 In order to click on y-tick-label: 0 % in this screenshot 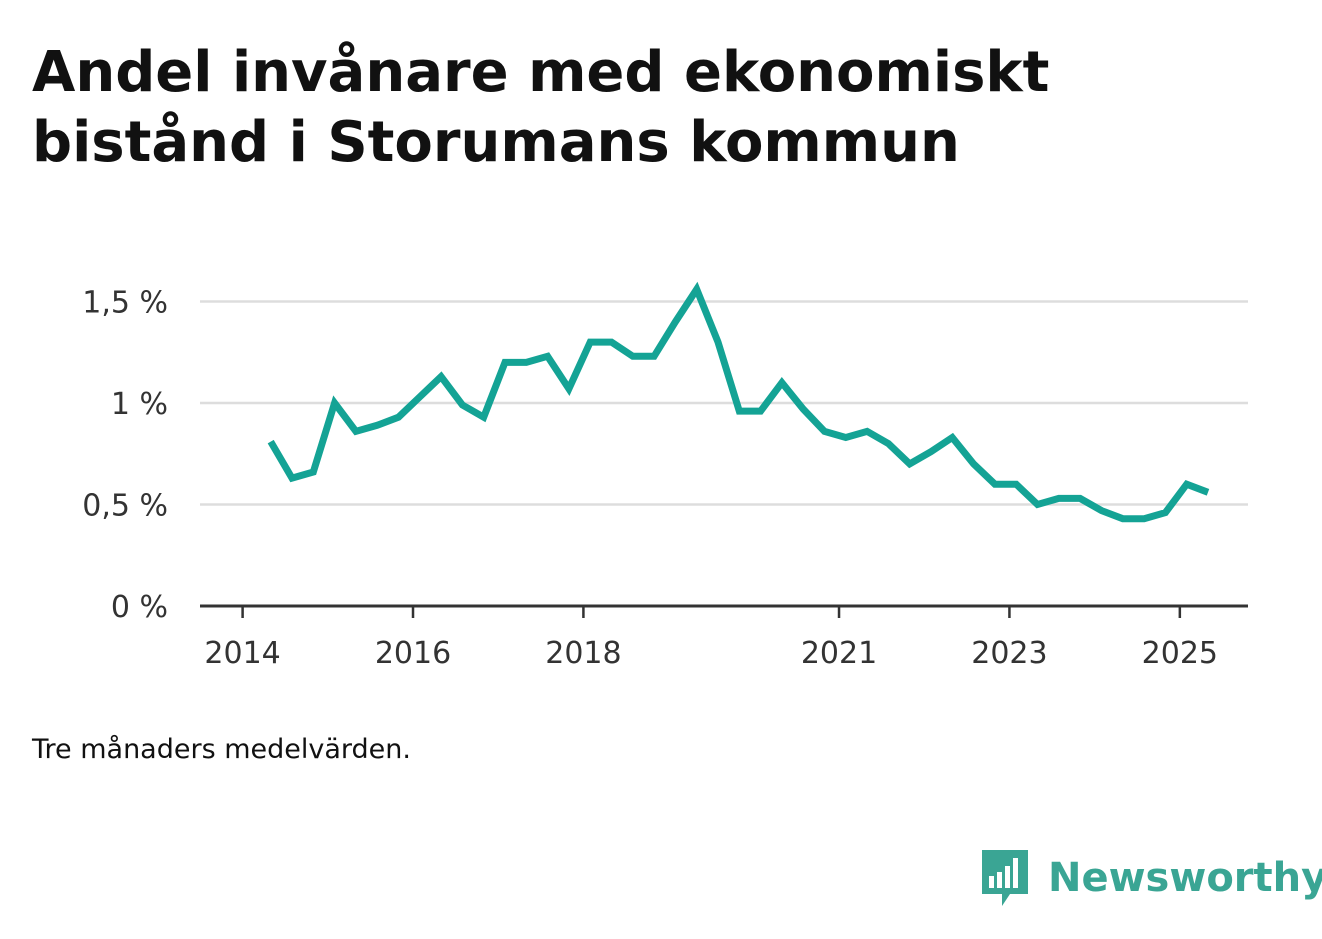, I will do `click(139, 607)`.